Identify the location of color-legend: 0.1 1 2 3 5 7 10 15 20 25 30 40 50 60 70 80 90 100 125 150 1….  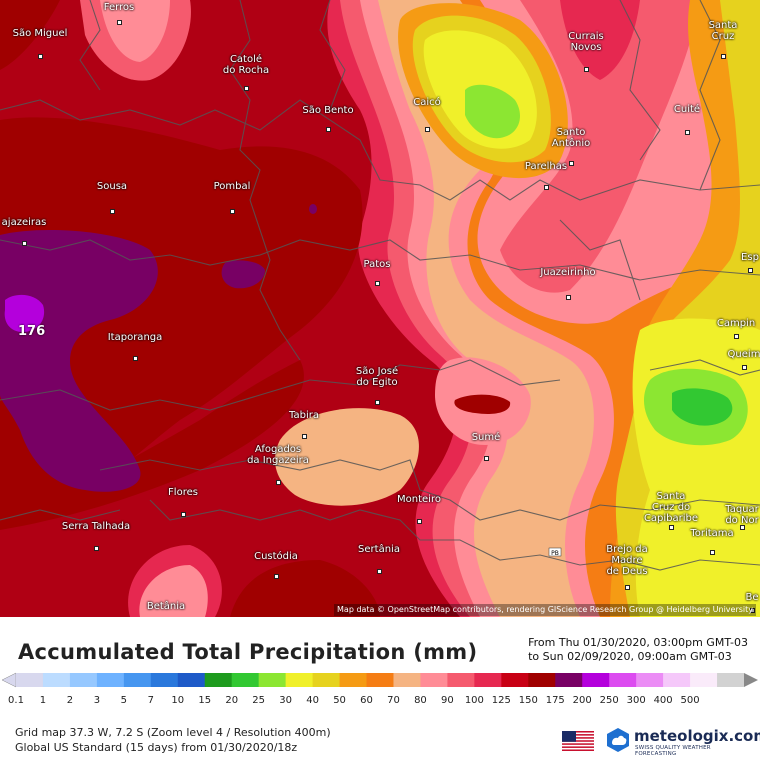
(380, 690).